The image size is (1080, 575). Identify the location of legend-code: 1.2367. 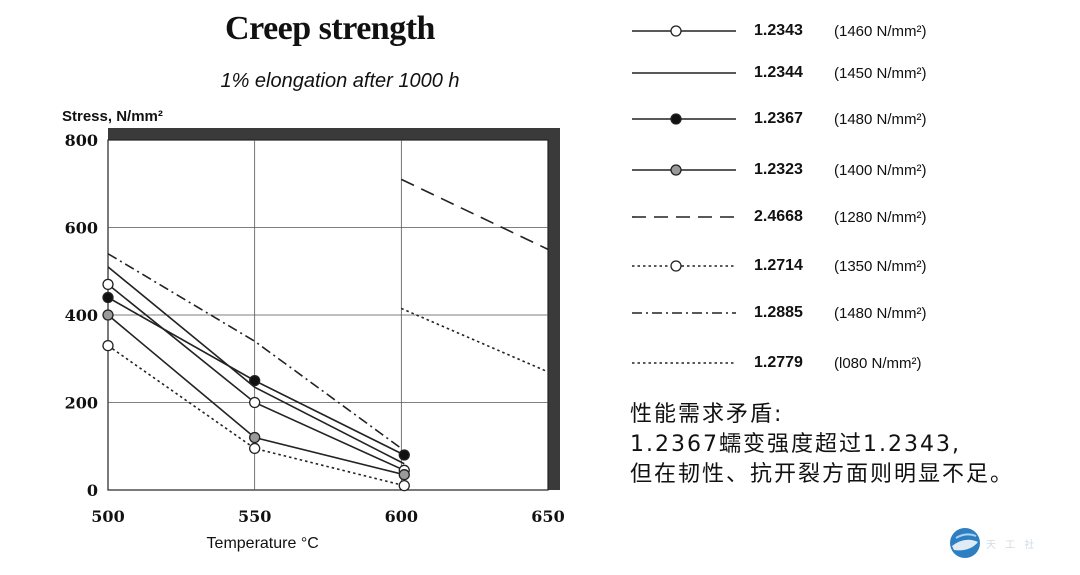
(778, 118).